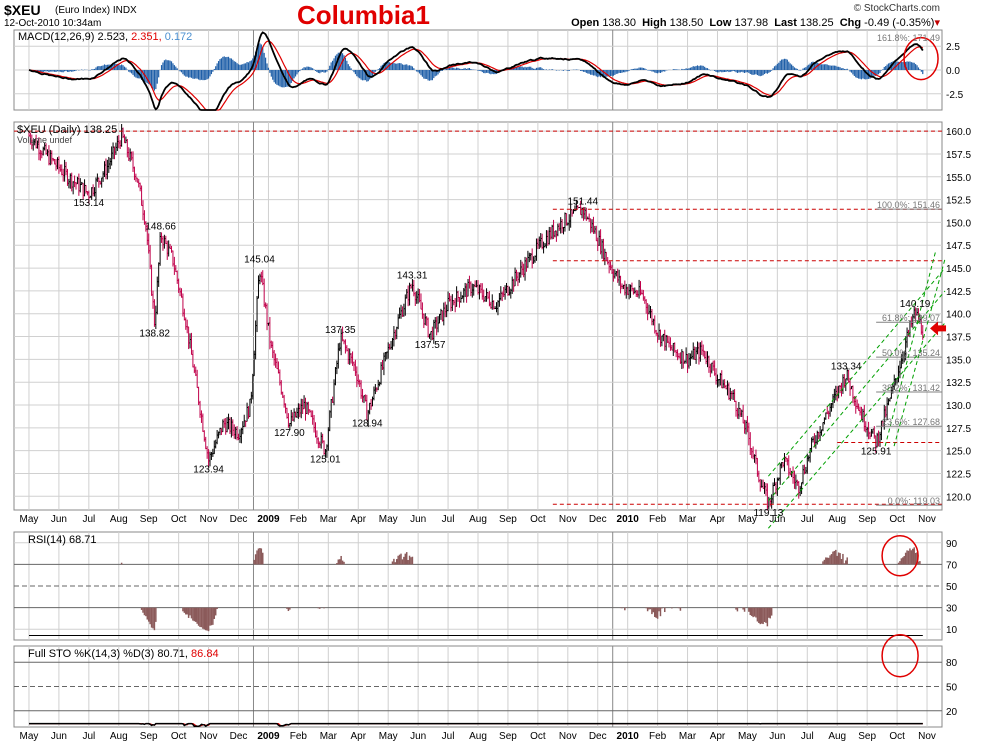 This screenshot has width=990, height=744. I want to click on price-ytick: 157.5, so click(958, 155).